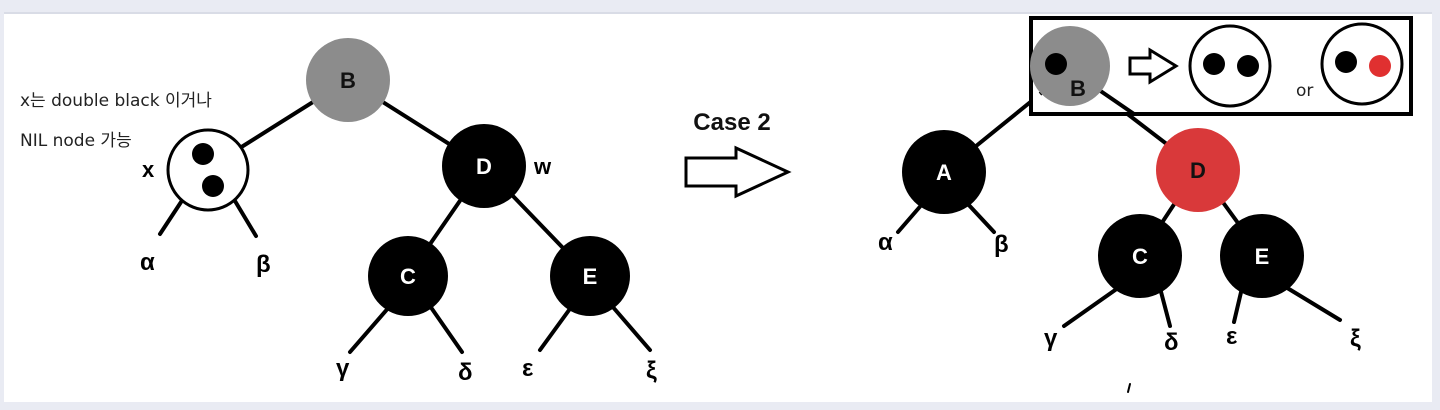 The height and width of the screenshot is (410, 1440). Describe the element at coordinates (1129, 388) in the screenshot. I see `stray-mark` at that location.